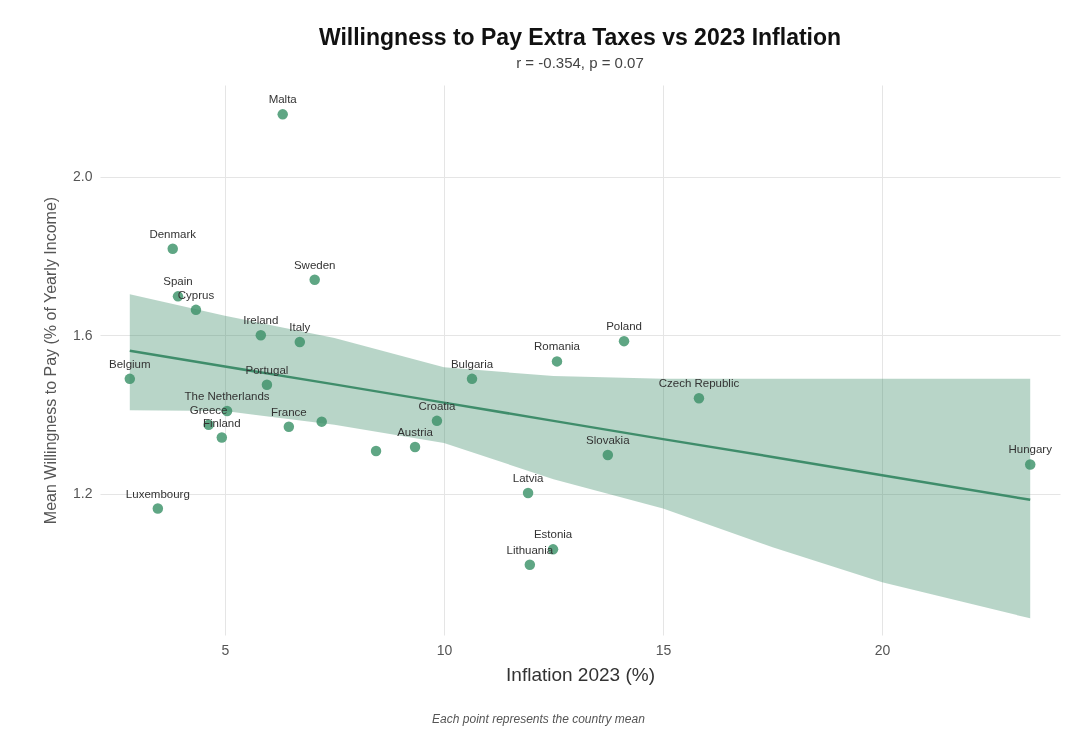  Describe the element at coordinates (528, 478) in the screenshot. I see `annotation: Latvia` at that location.